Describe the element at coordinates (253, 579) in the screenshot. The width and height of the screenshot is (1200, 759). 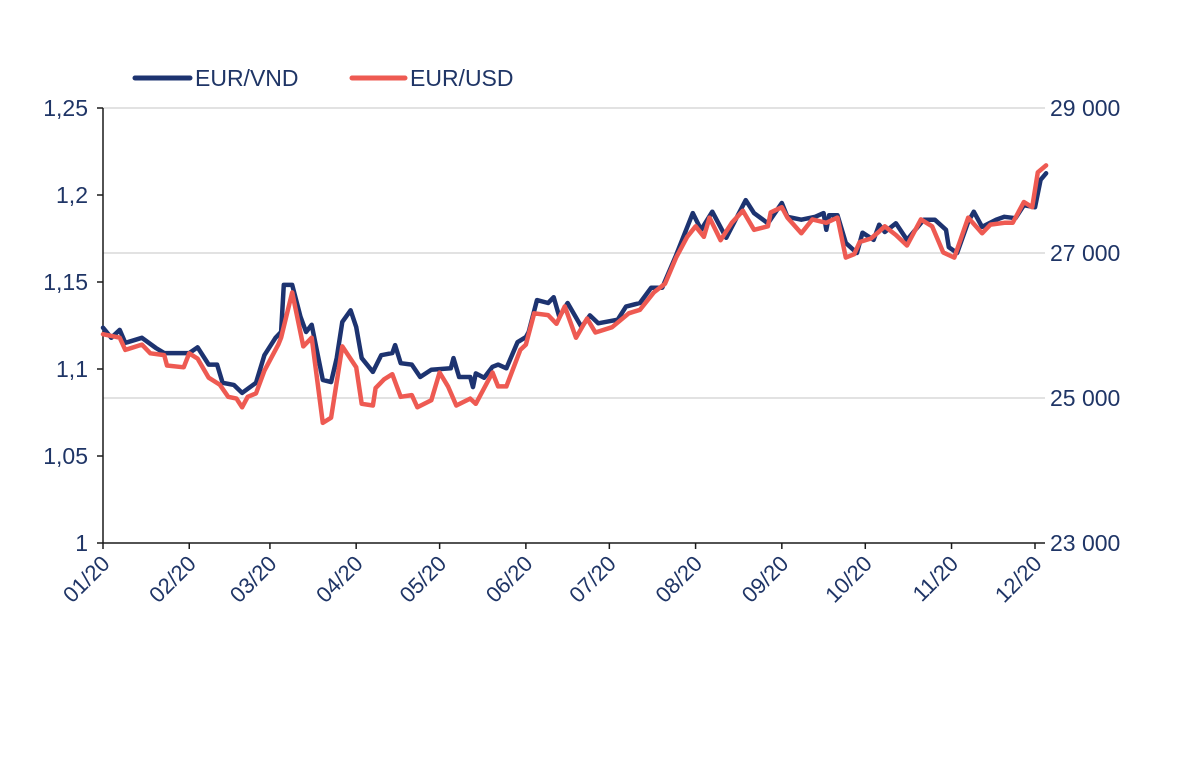
I see `x-axis-tick-label: 03/20` at that location.